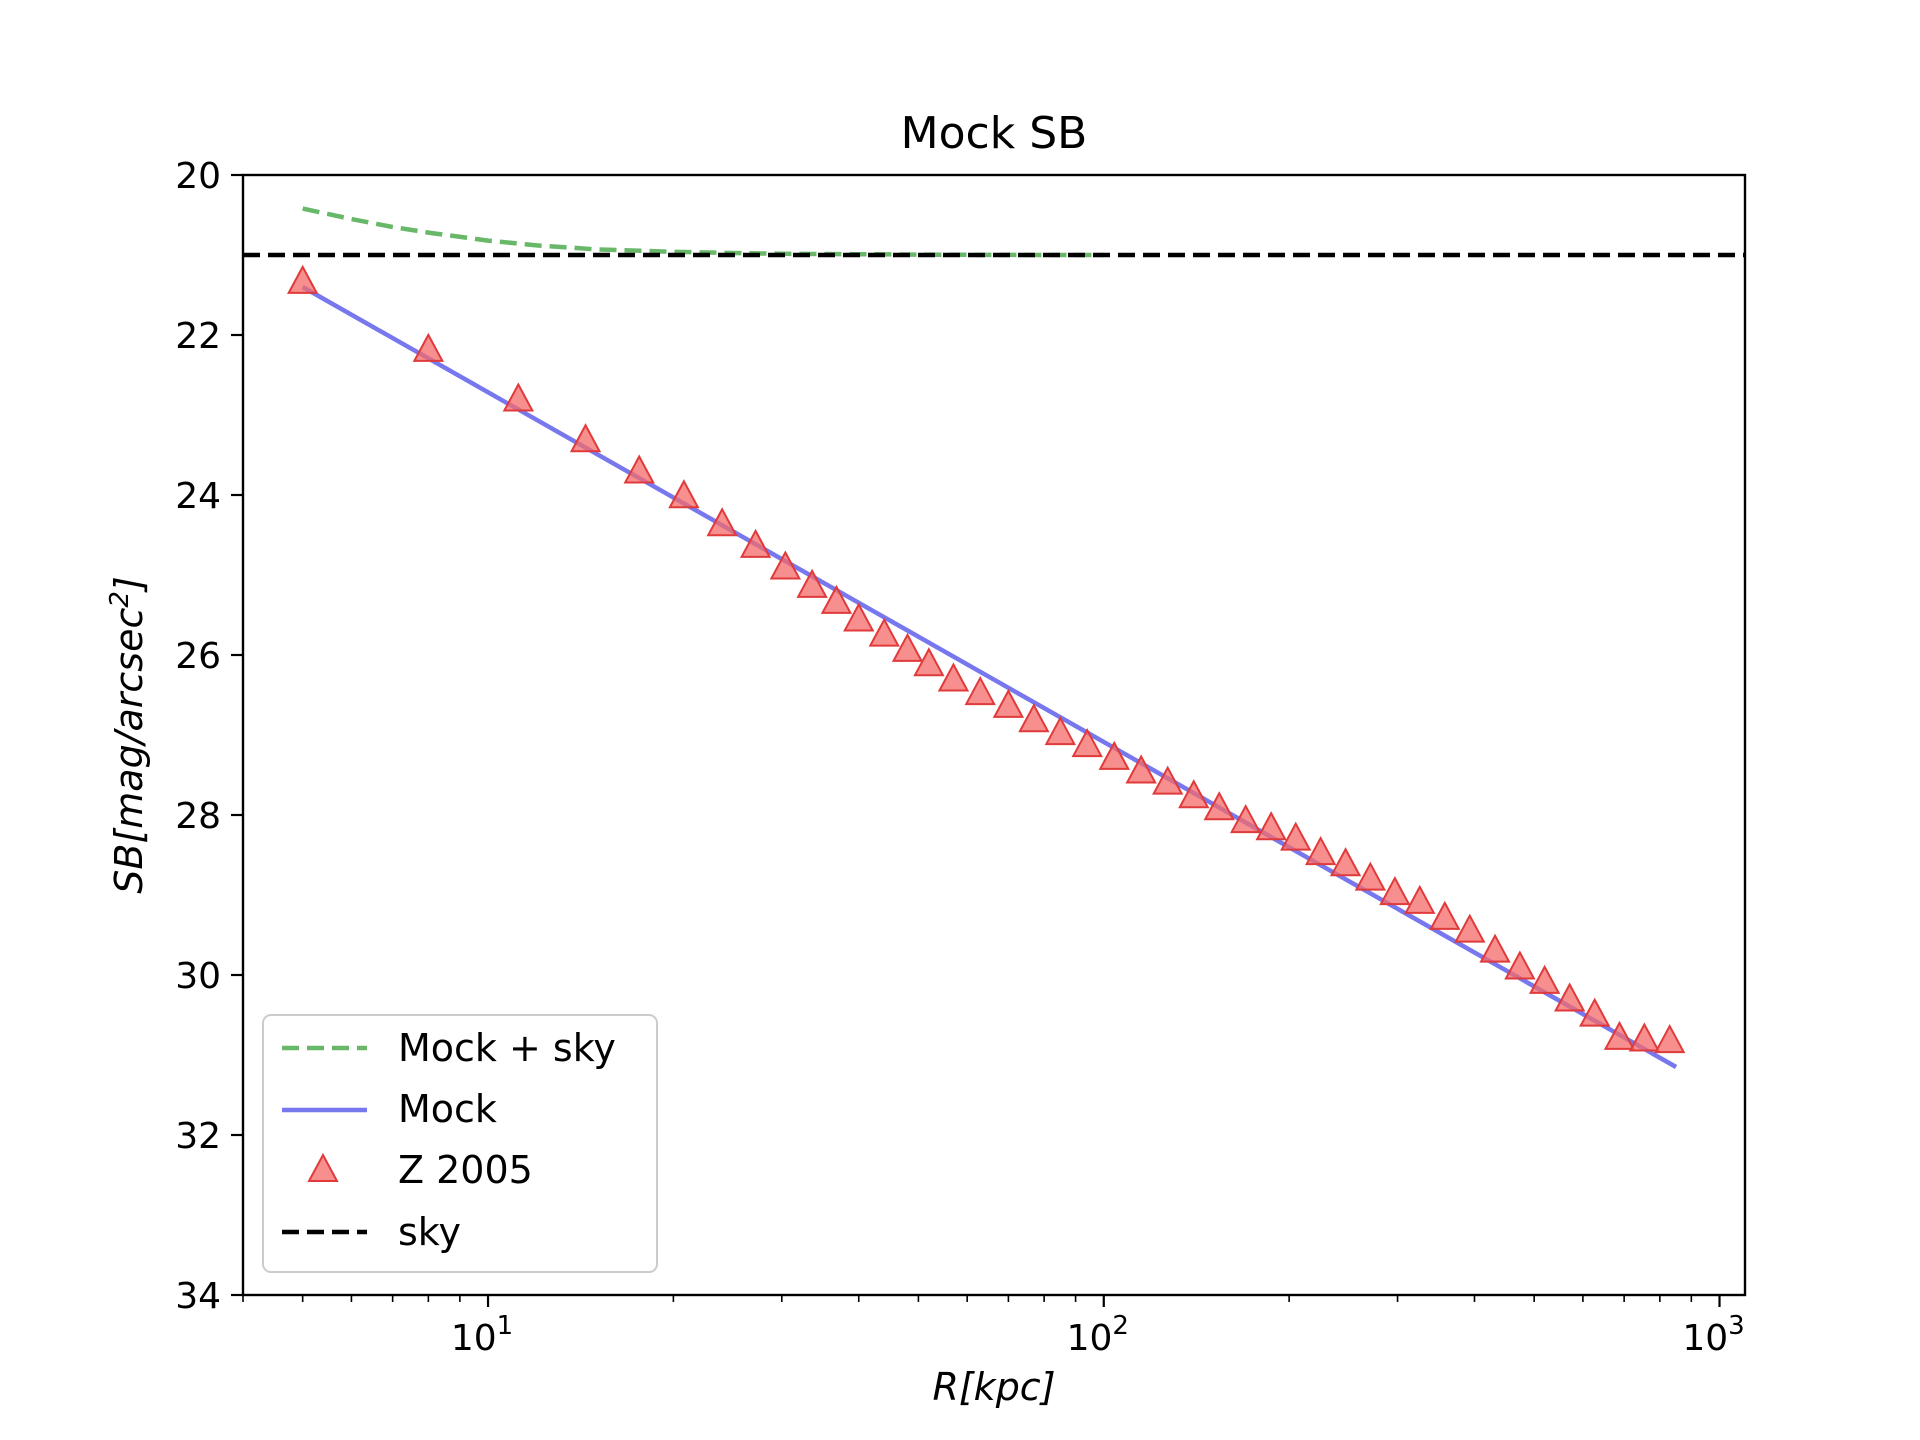  Describe the element at coordinates (945, 1387) in the screenshot. I see `x-axis-label-main: R` at that location.